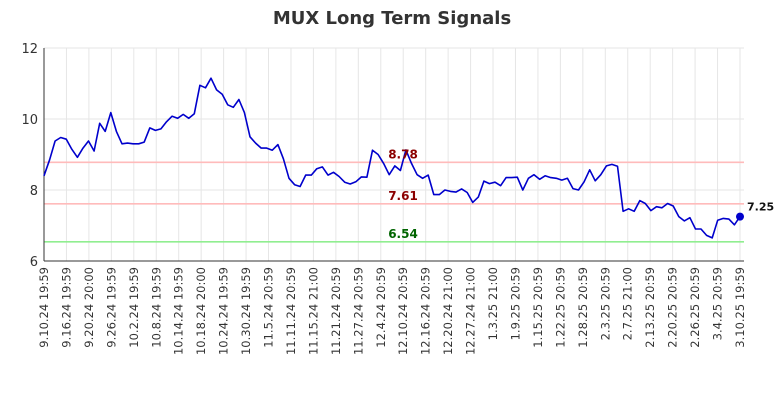  What do you see at coordinates (224, 311) in the screenshot?
I see `x-tick-label: 10.24.24 19:59` at bounding box center [224, 311].